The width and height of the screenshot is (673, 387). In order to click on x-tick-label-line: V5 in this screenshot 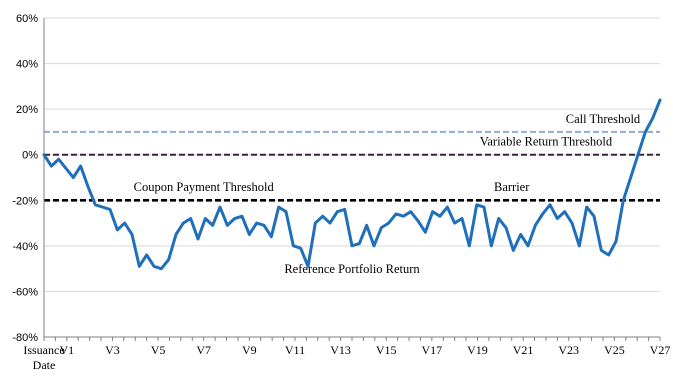, I will do `click(158, 350)`.